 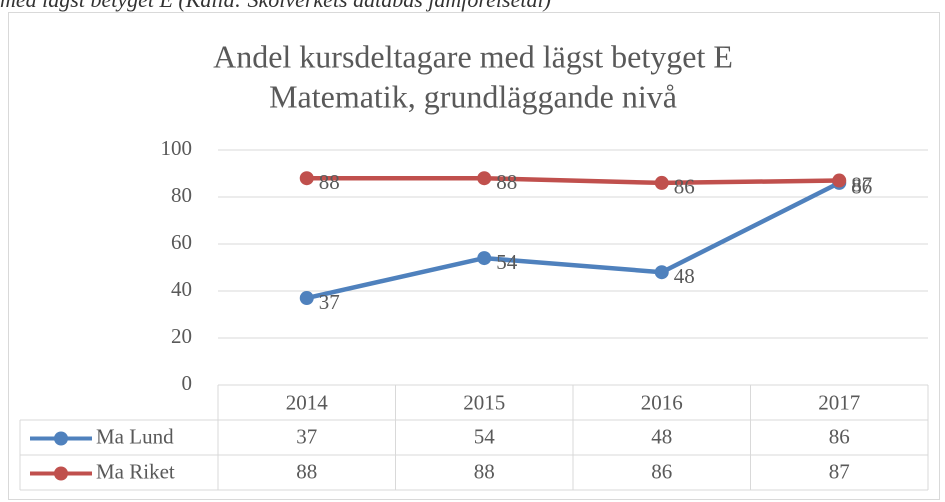 What do you see at coordinates (684, 276) in the screenshot?
I see `data-label: 48` at bounding box center [684, 276].